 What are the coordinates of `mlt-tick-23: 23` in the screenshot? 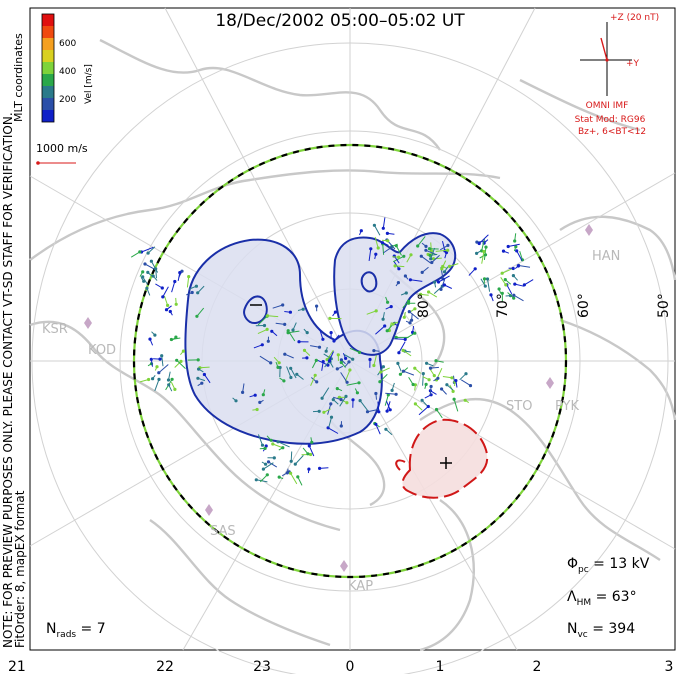 It's located at (262, 666).